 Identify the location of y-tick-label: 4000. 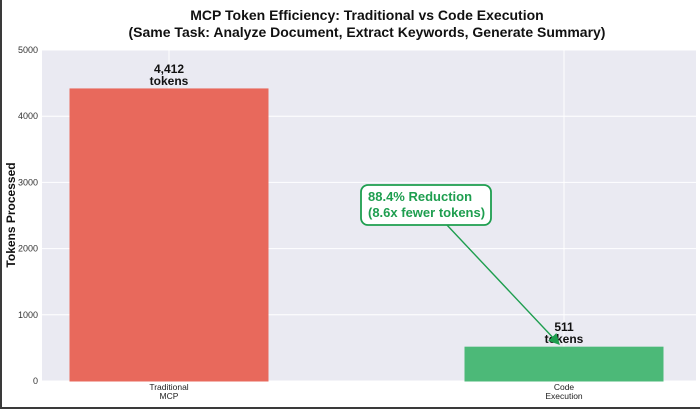
(28, 116).